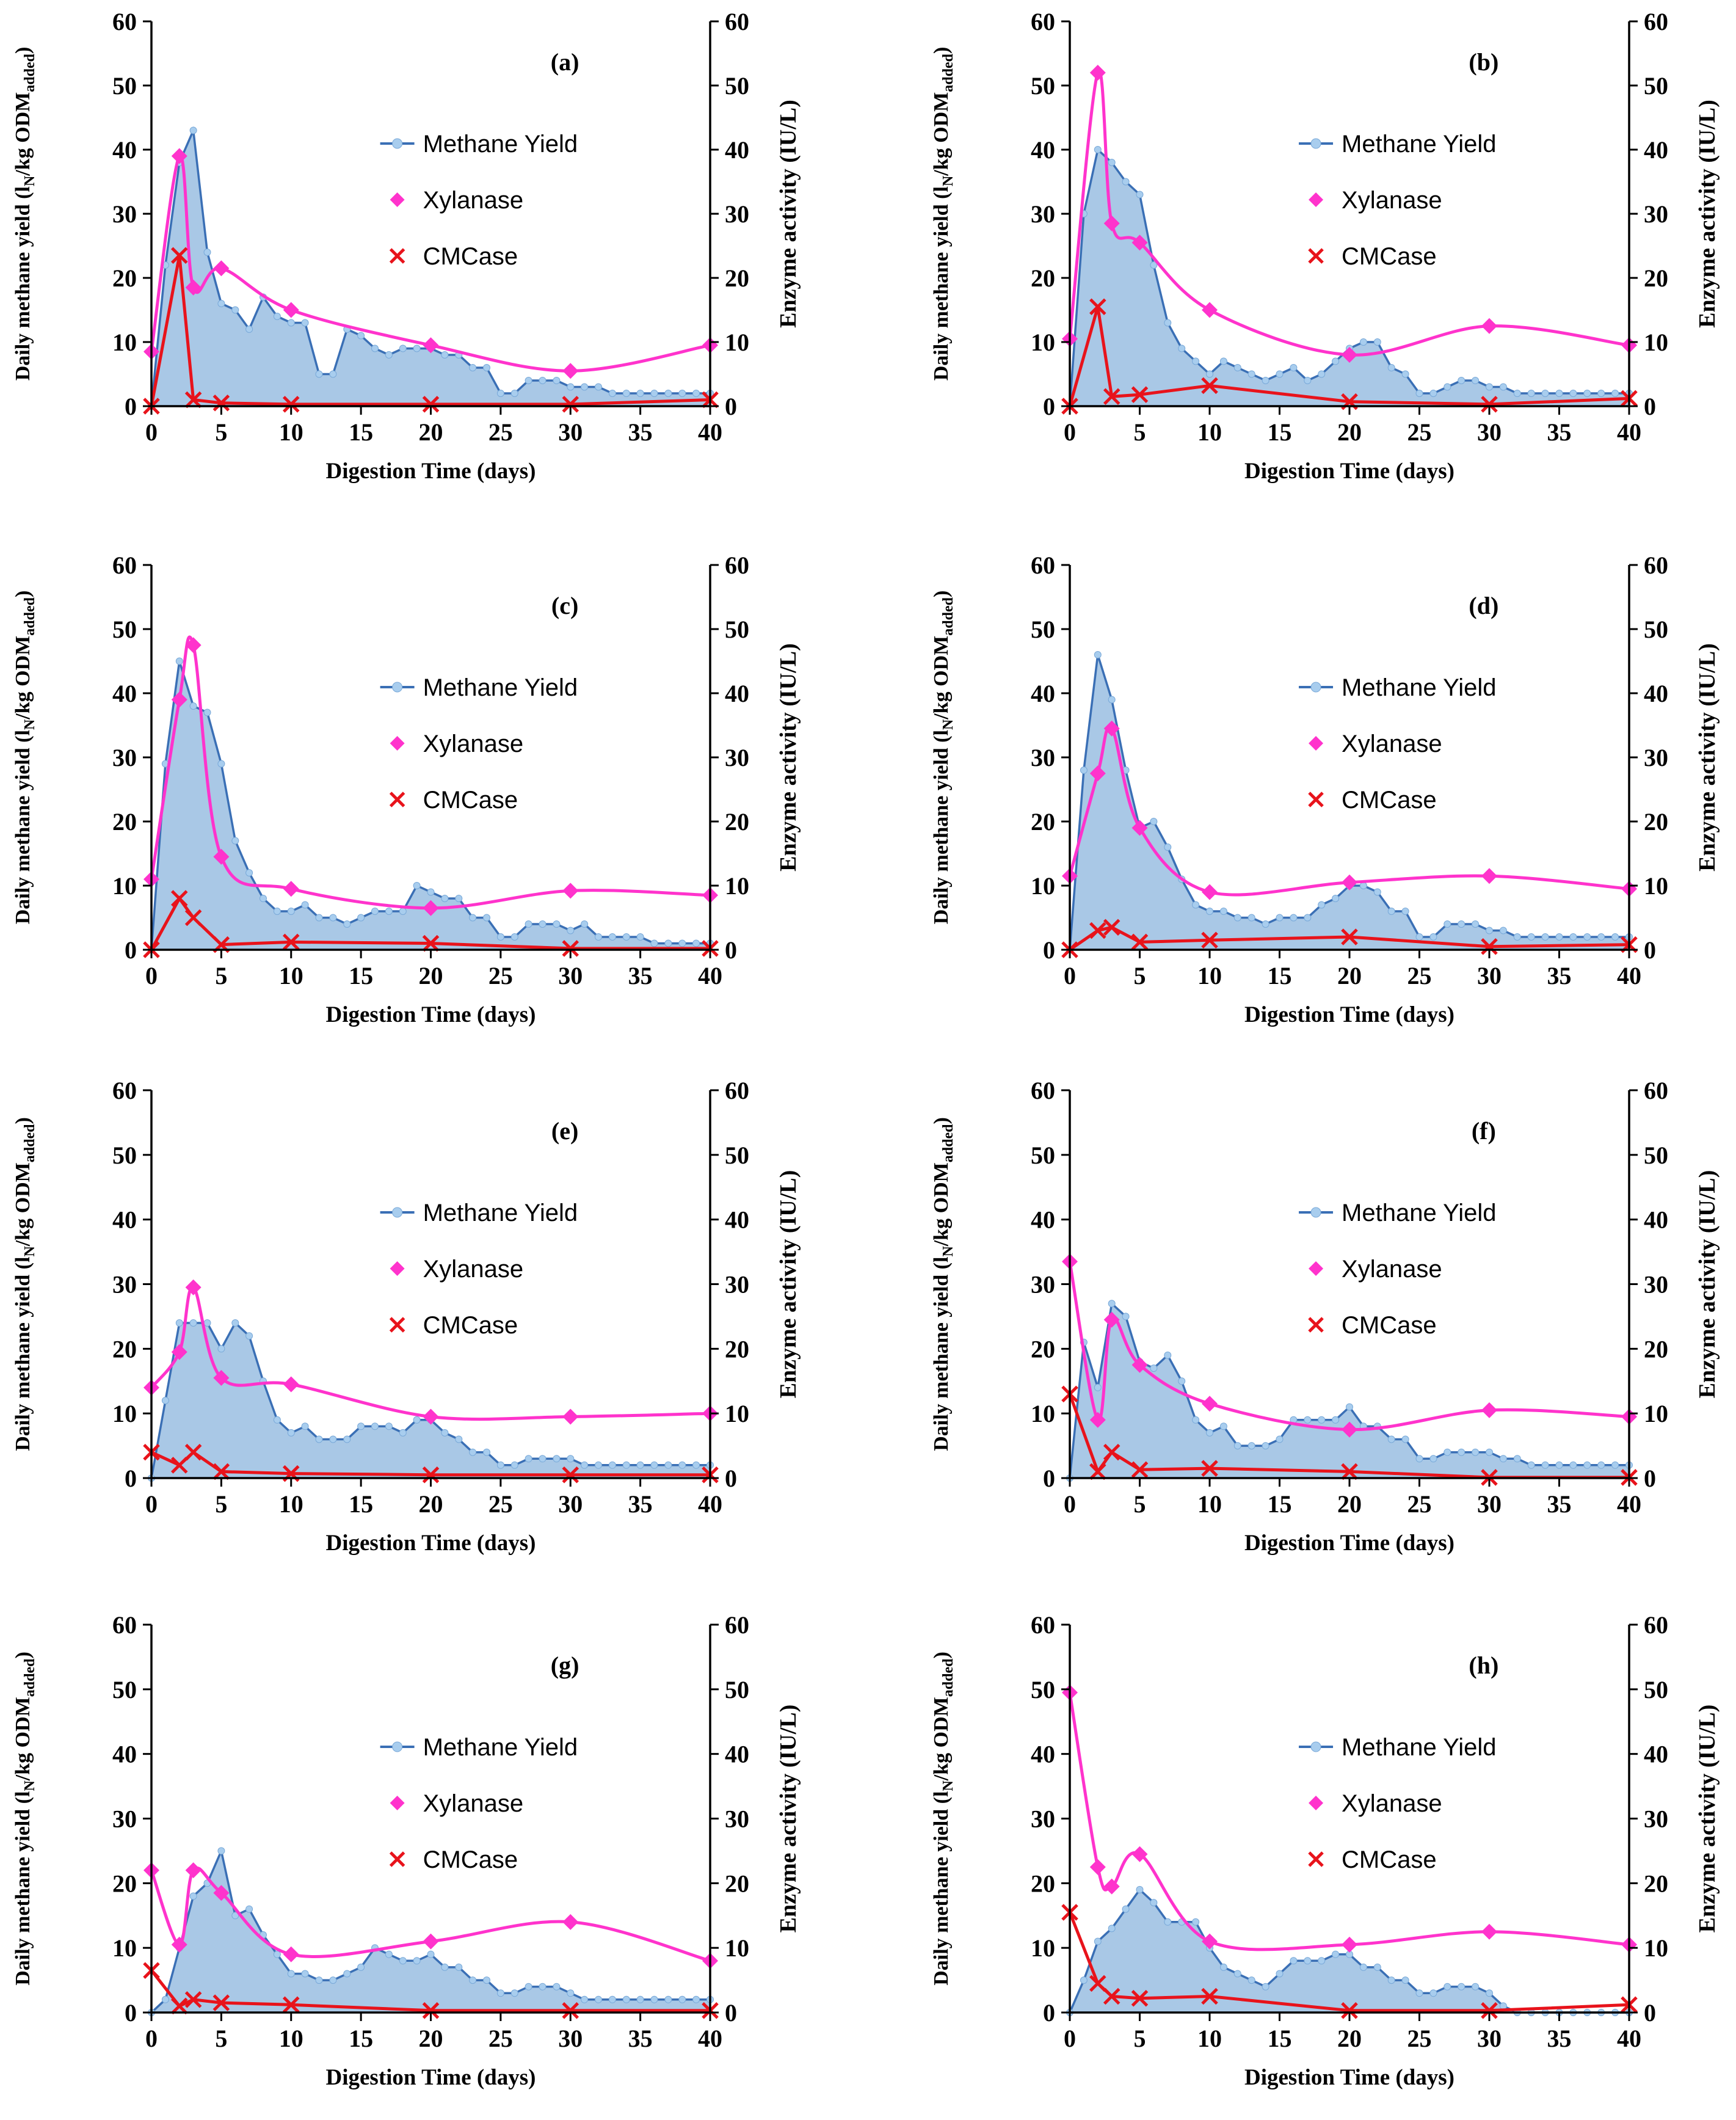 The width and height of the screenshot is (1736, 2120). Describe the element at coordinates (1049, 950) in the screenshot. I see `y-tick-label-left: 0` at that location.